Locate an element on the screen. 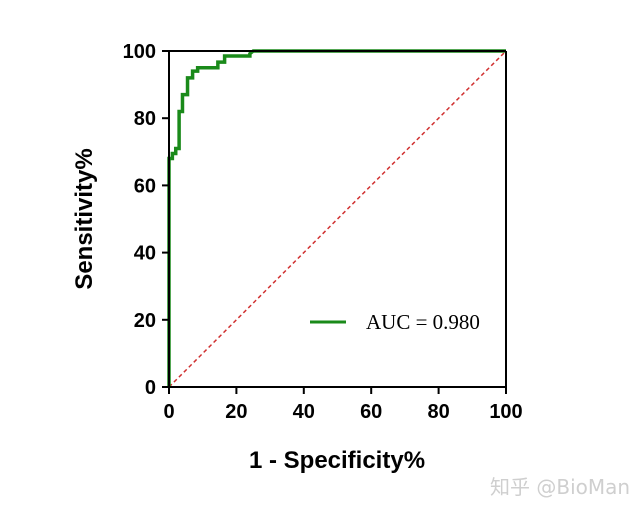 The image size is (630, 508). y-tick-label: 100 is located at coordinates (139, 52).